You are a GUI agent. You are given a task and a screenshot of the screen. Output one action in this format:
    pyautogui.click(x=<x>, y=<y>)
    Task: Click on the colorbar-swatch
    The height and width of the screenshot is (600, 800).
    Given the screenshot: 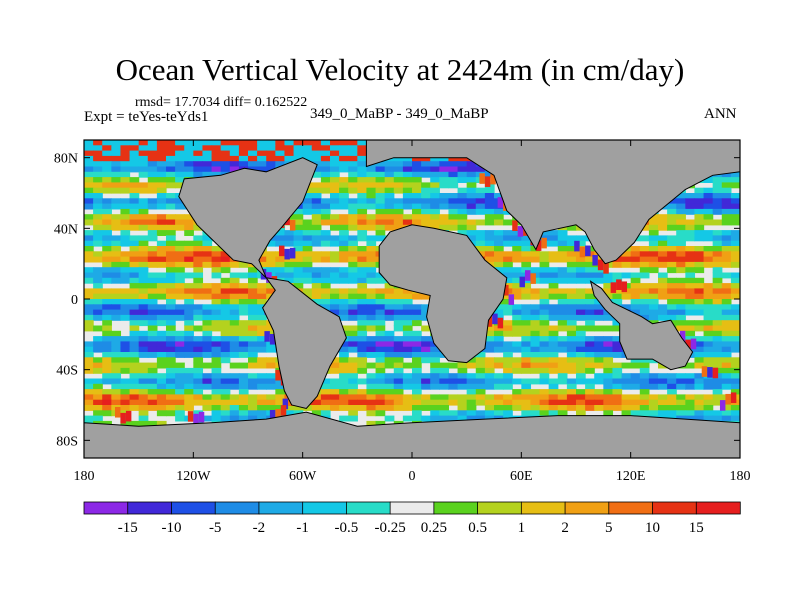 What is the action you would take?
    pyautogui.click(x=543, y=508)
    